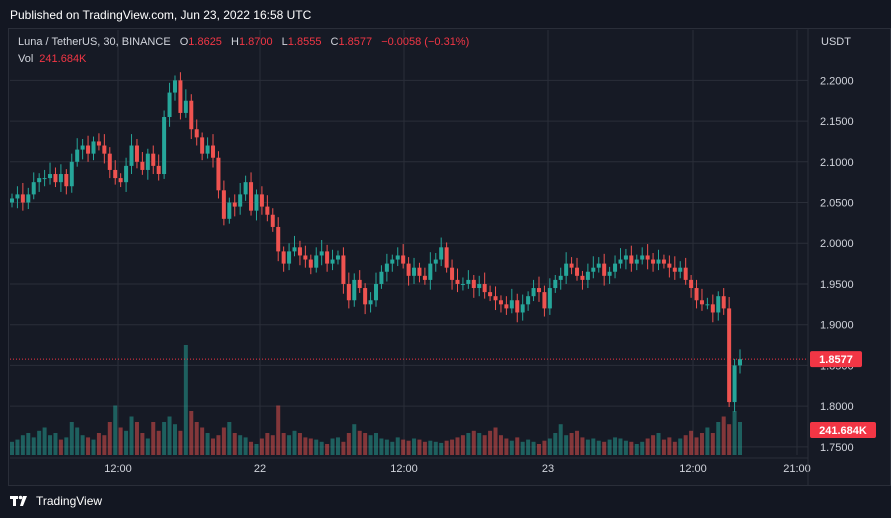 This screenshot has width=891, height=518. I want to click on symbol-title: Luna / TetherUS, 30, BINANCE, so click(94, 42).